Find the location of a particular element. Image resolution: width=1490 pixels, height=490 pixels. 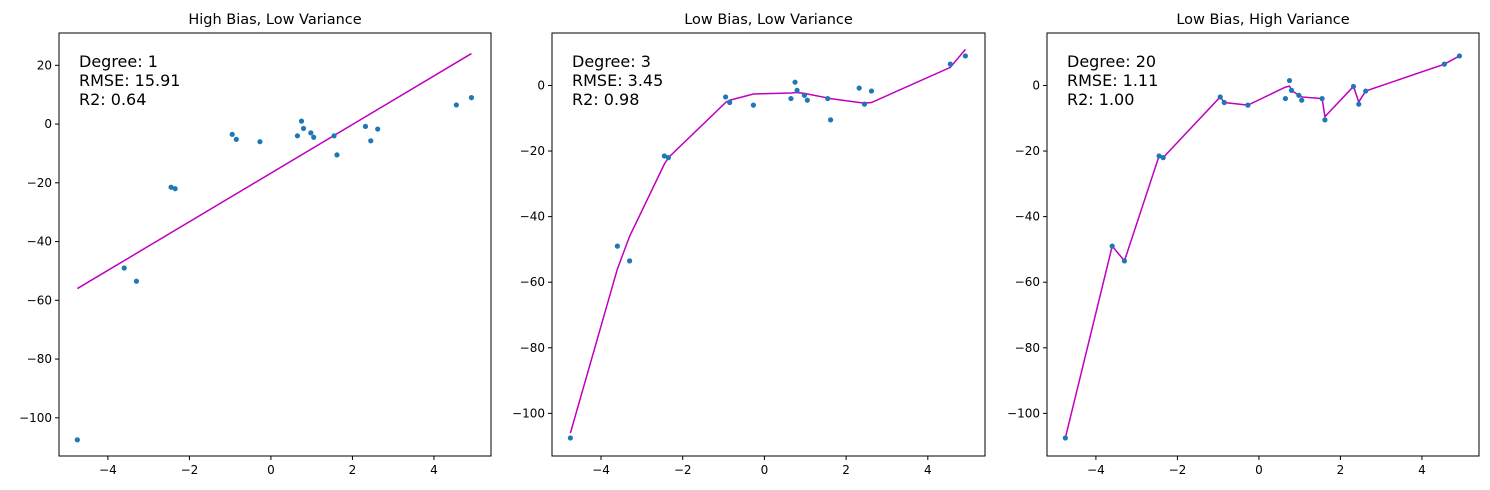

annotation-line: R2: 0.98 is located at coordinates (605, 99).